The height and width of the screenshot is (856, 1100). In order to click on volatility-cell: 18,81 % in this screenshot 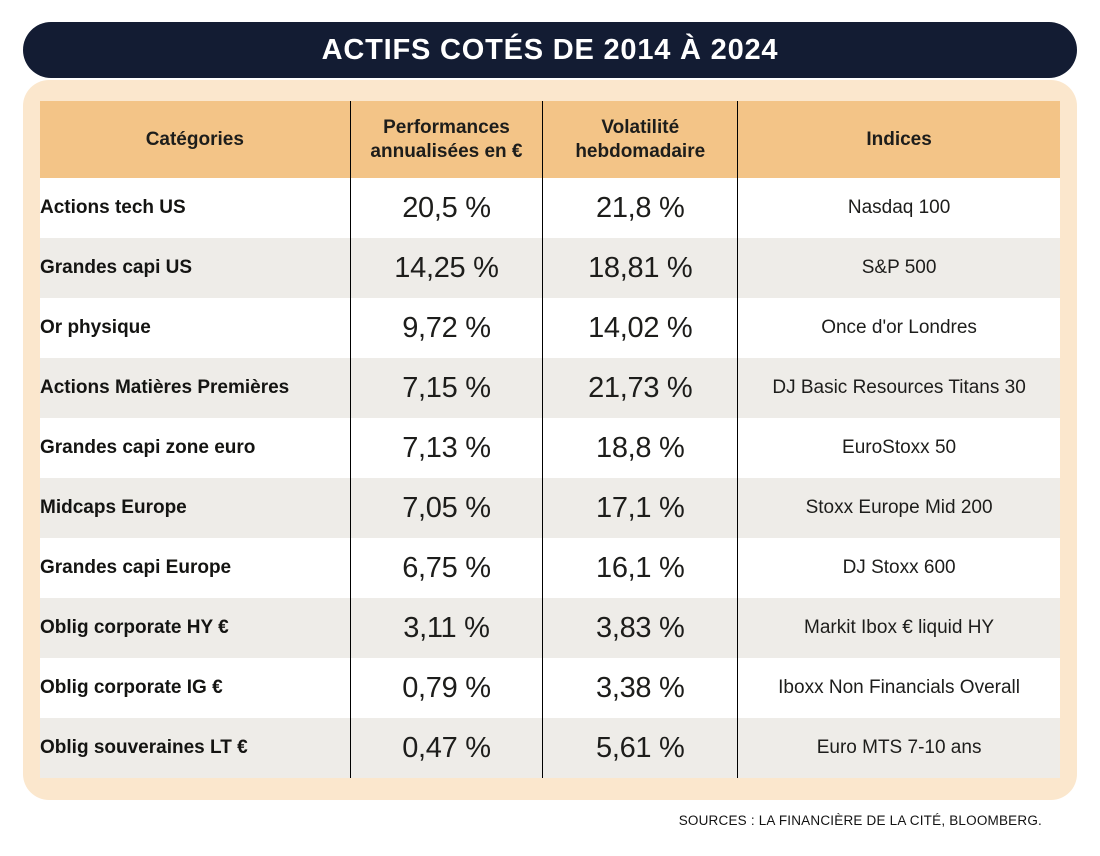, I will do `click(640, 268)`.